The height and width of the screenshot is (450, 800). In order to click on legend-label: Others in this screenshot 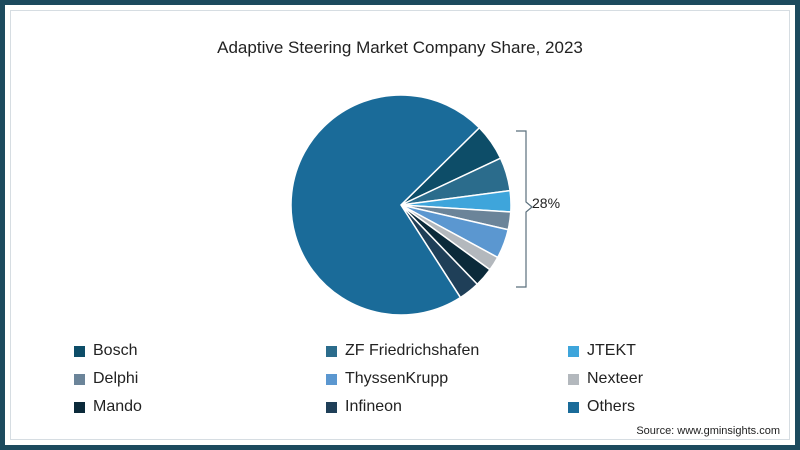, I will do `click(611, 406)`.